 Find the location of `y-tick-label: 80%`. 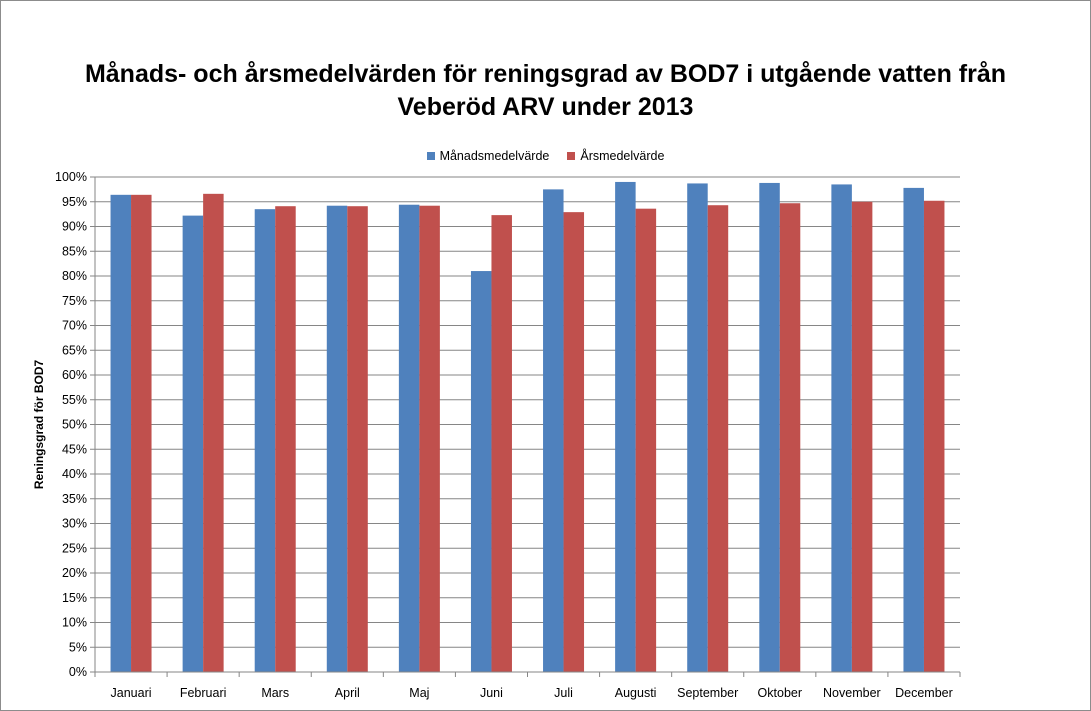

y-tick-label: 80% is located at coordinates (74, 276).